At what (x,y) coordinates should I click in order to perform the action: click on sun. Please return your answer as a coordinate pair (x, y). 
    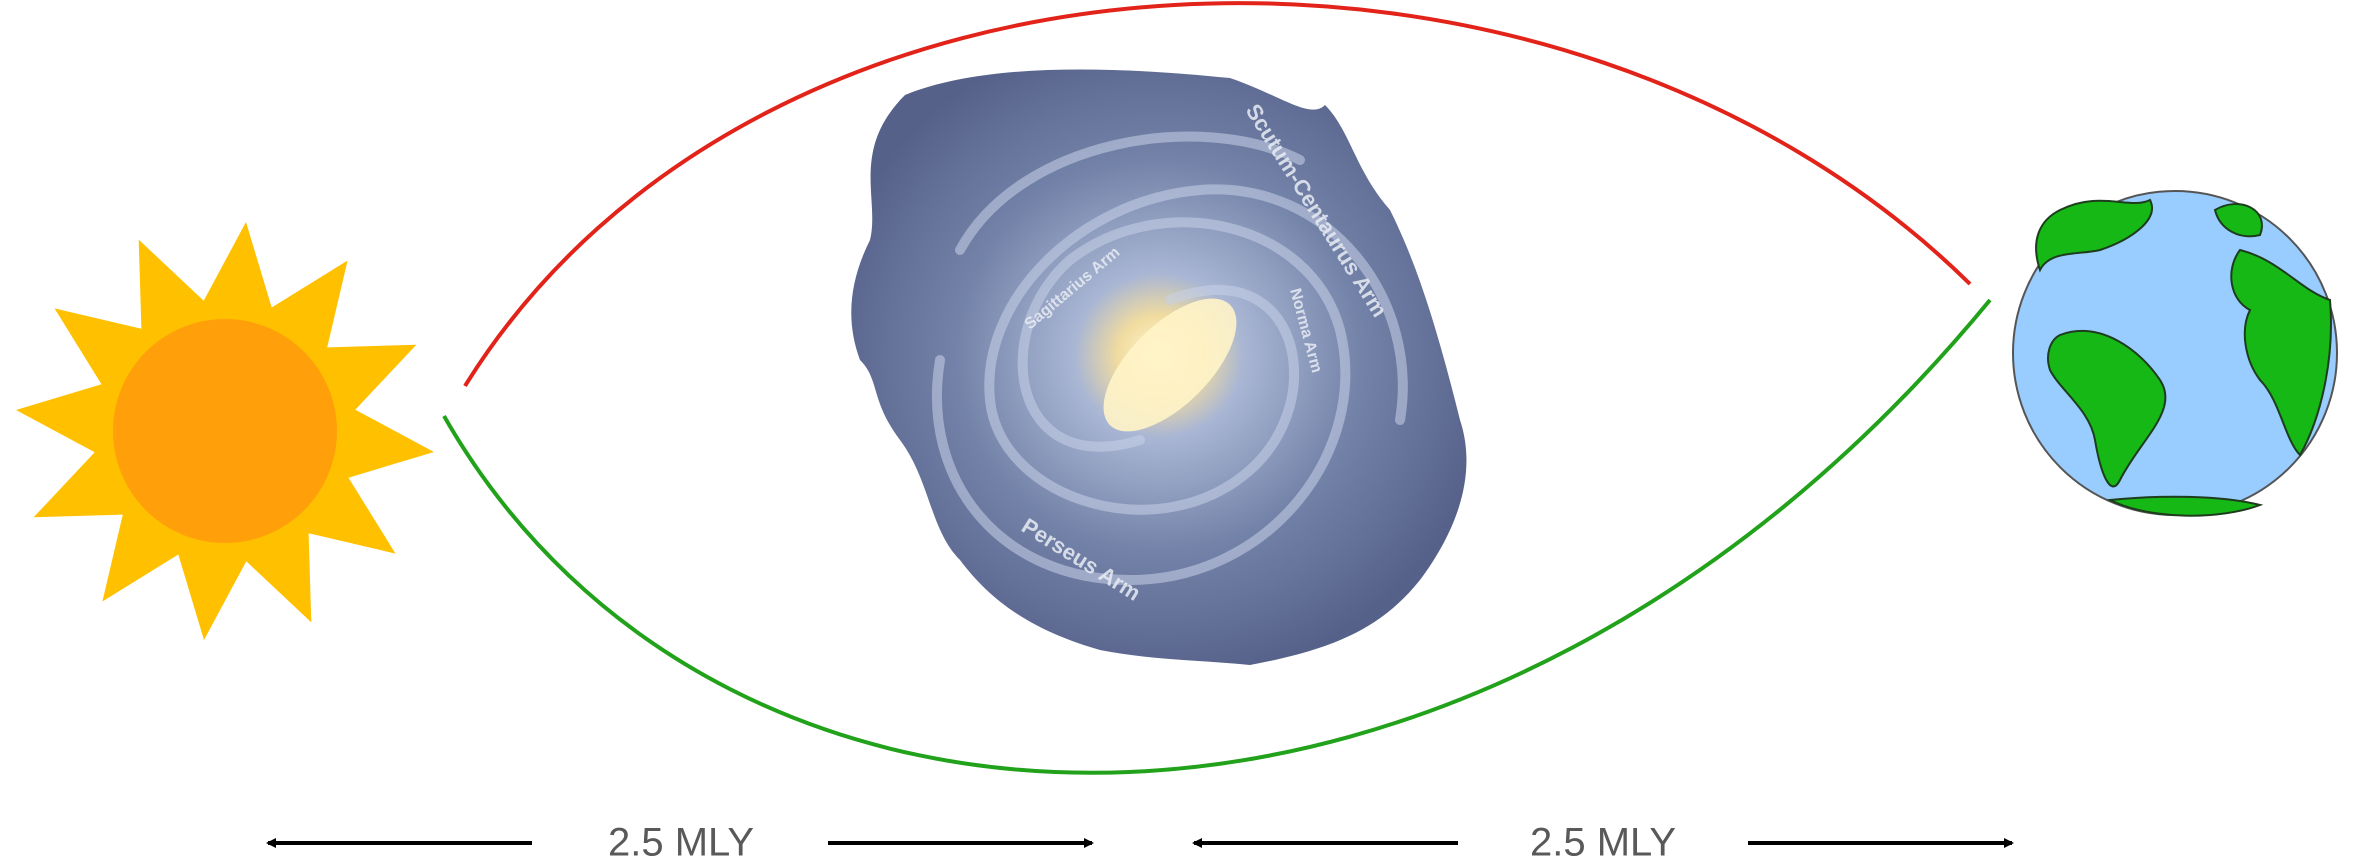
    Looking at the image, I should click on (225, 431).